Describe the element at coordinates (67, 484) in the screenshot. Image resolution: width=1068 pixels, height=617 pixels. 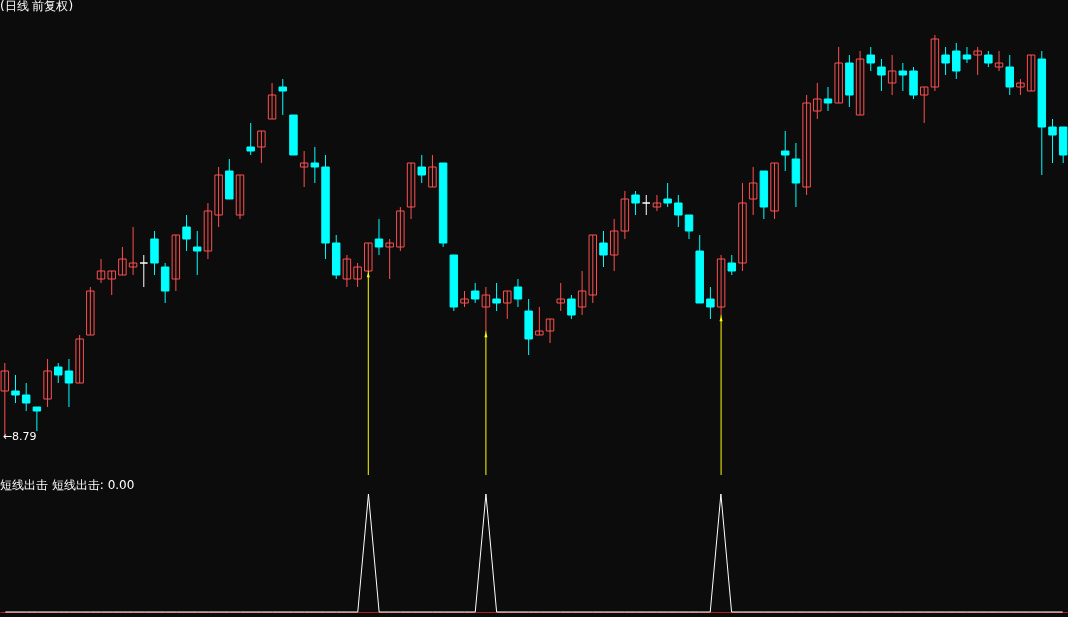
I see `chart-title: 短线出击 短线出击: 0.00` at that location.